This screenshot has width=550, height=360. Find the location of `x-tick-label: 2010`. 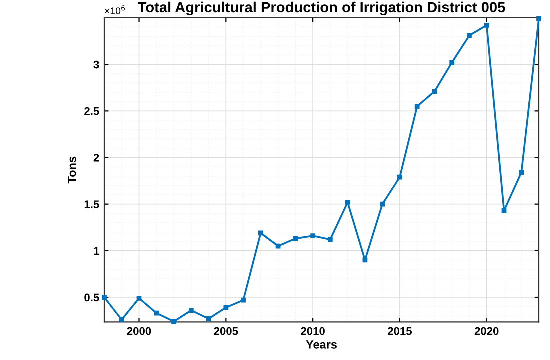

x-tick-label: 2010 is located at coordinates (313, 331).